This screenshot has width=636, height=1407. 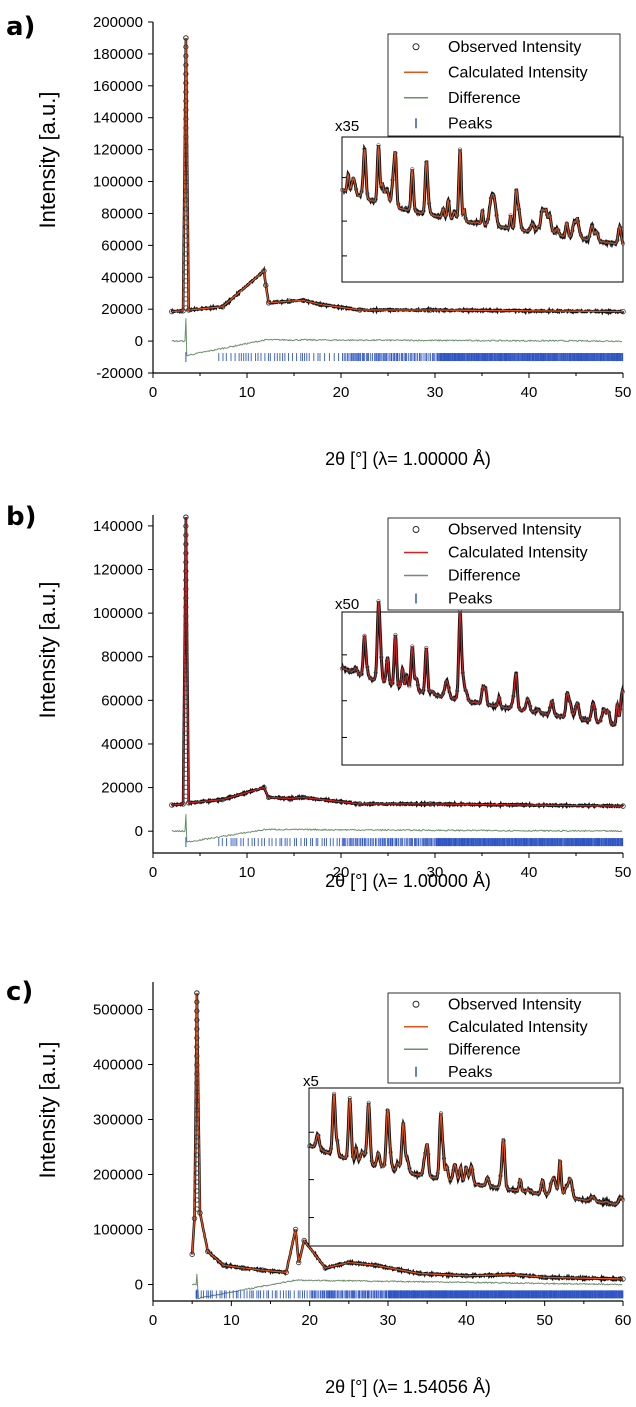 What do you see at coordinates (347, 126) in the screenshot?
I see `inset-scale-label: x35` at bounding box center [347, 126].